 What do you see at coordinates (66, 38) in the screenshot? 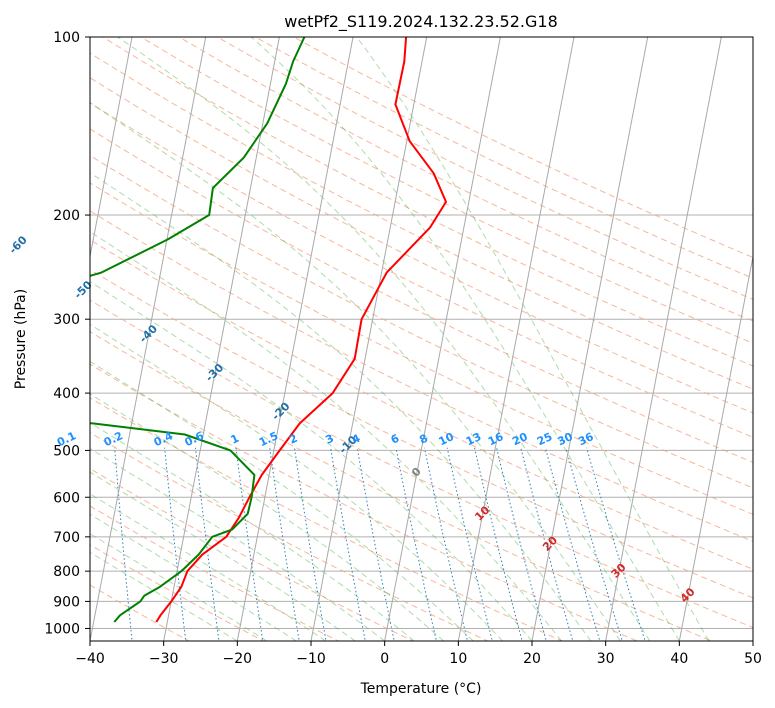
I see `y-tick-label: 100` at bounding box center [66, 38].